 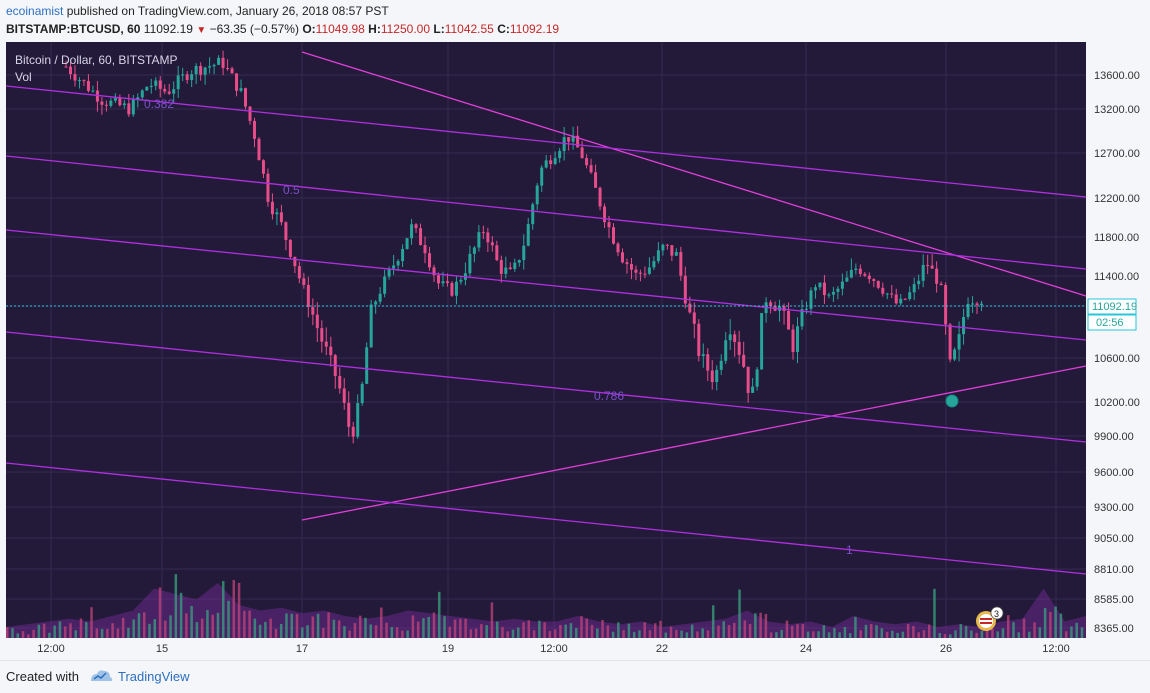 I want to click on tradingview-link: TradingView, so click(x=154, y=676).